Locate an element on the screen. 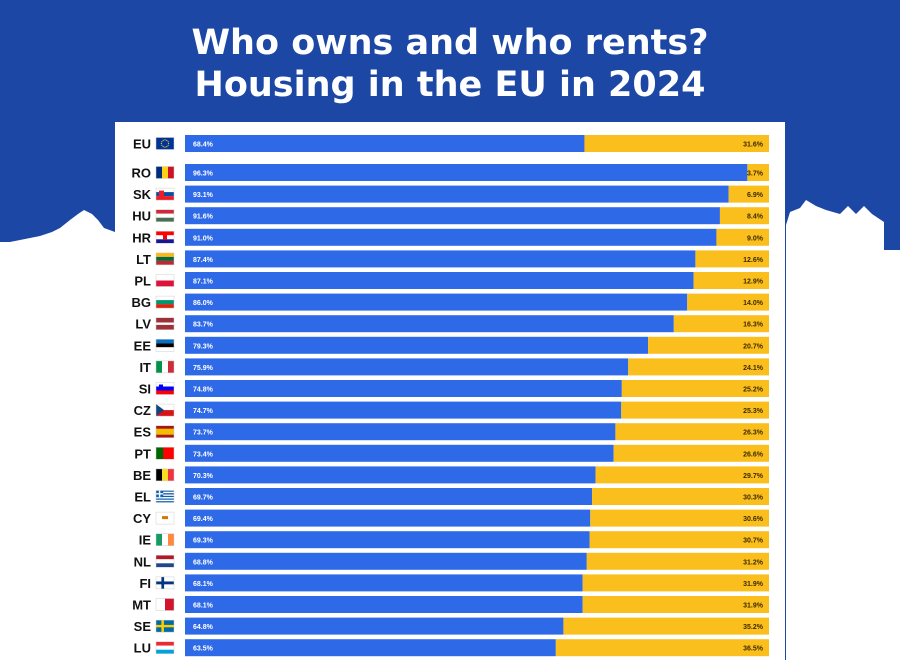 This screenshot has height=660, width=900. country-code-label: EE is located at coordinates (143, 345).